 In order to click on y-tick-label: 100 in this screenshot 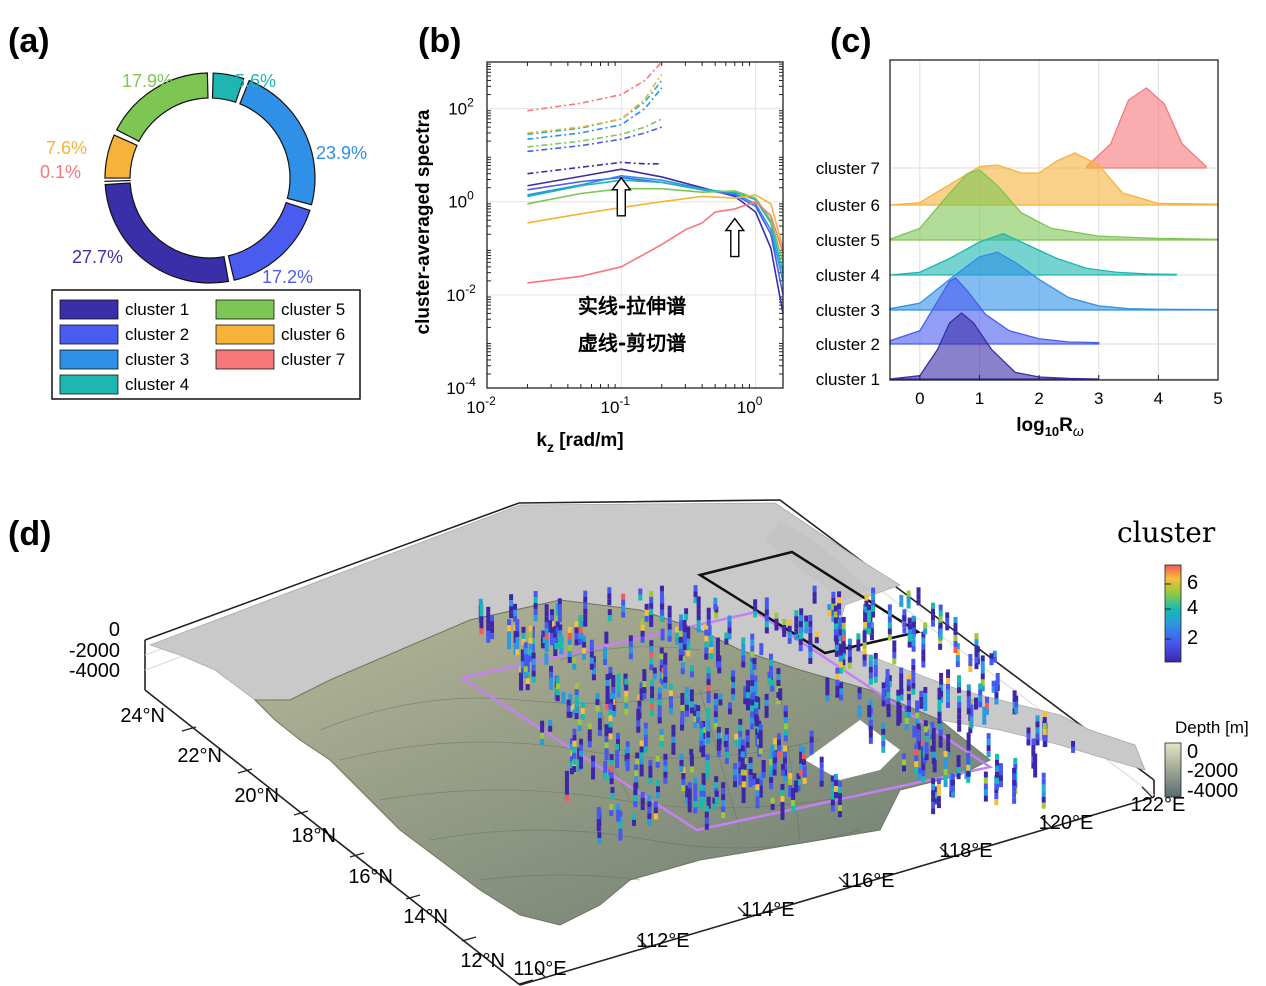, I will do `click(461, 200)`.